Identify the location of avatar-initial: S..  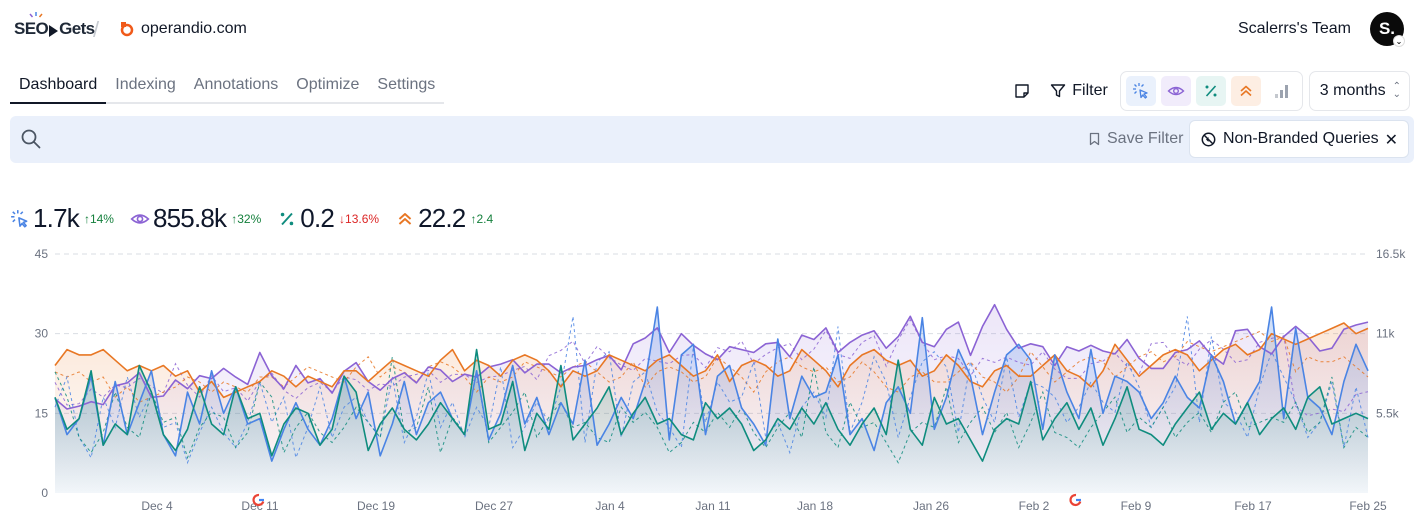
(1387, 28).